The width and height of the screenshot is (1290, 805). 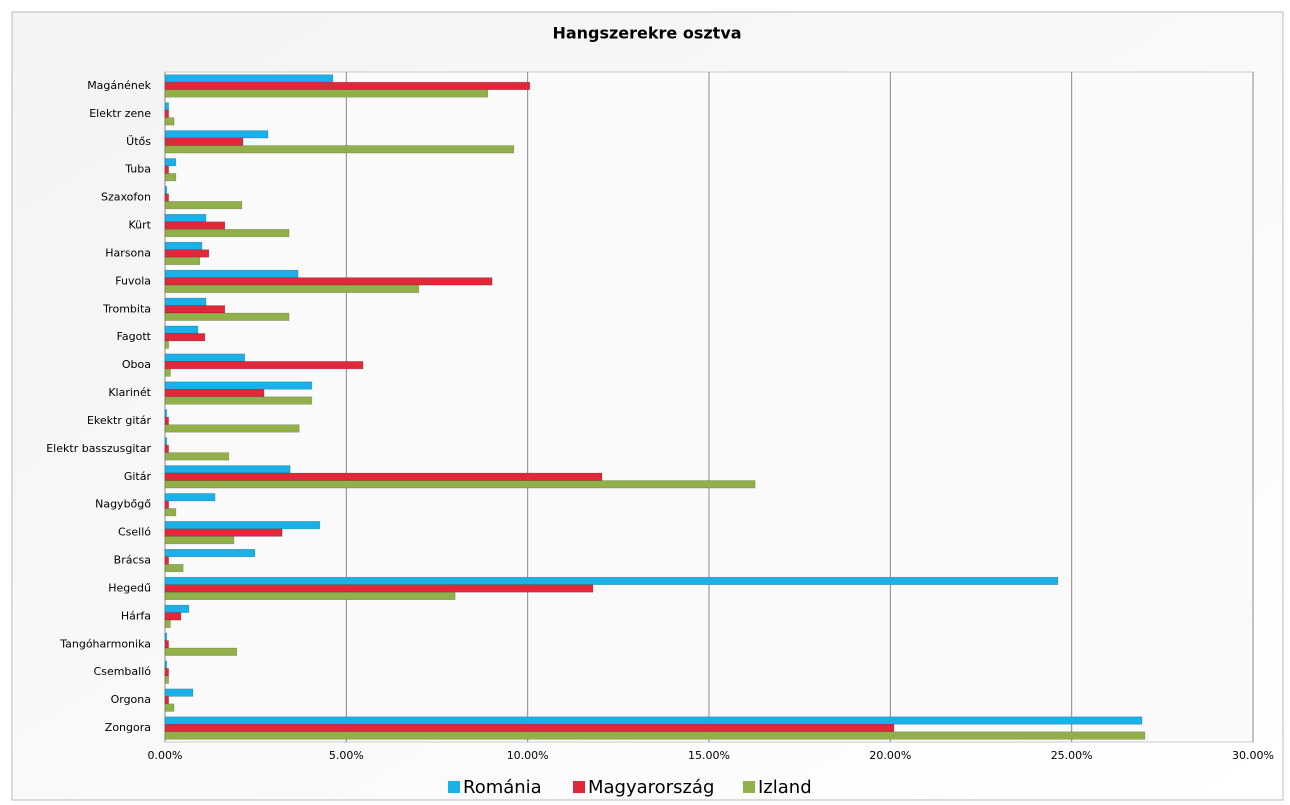 I want to click on y-tick-label: Brácsa, so click(x=132, y=560).